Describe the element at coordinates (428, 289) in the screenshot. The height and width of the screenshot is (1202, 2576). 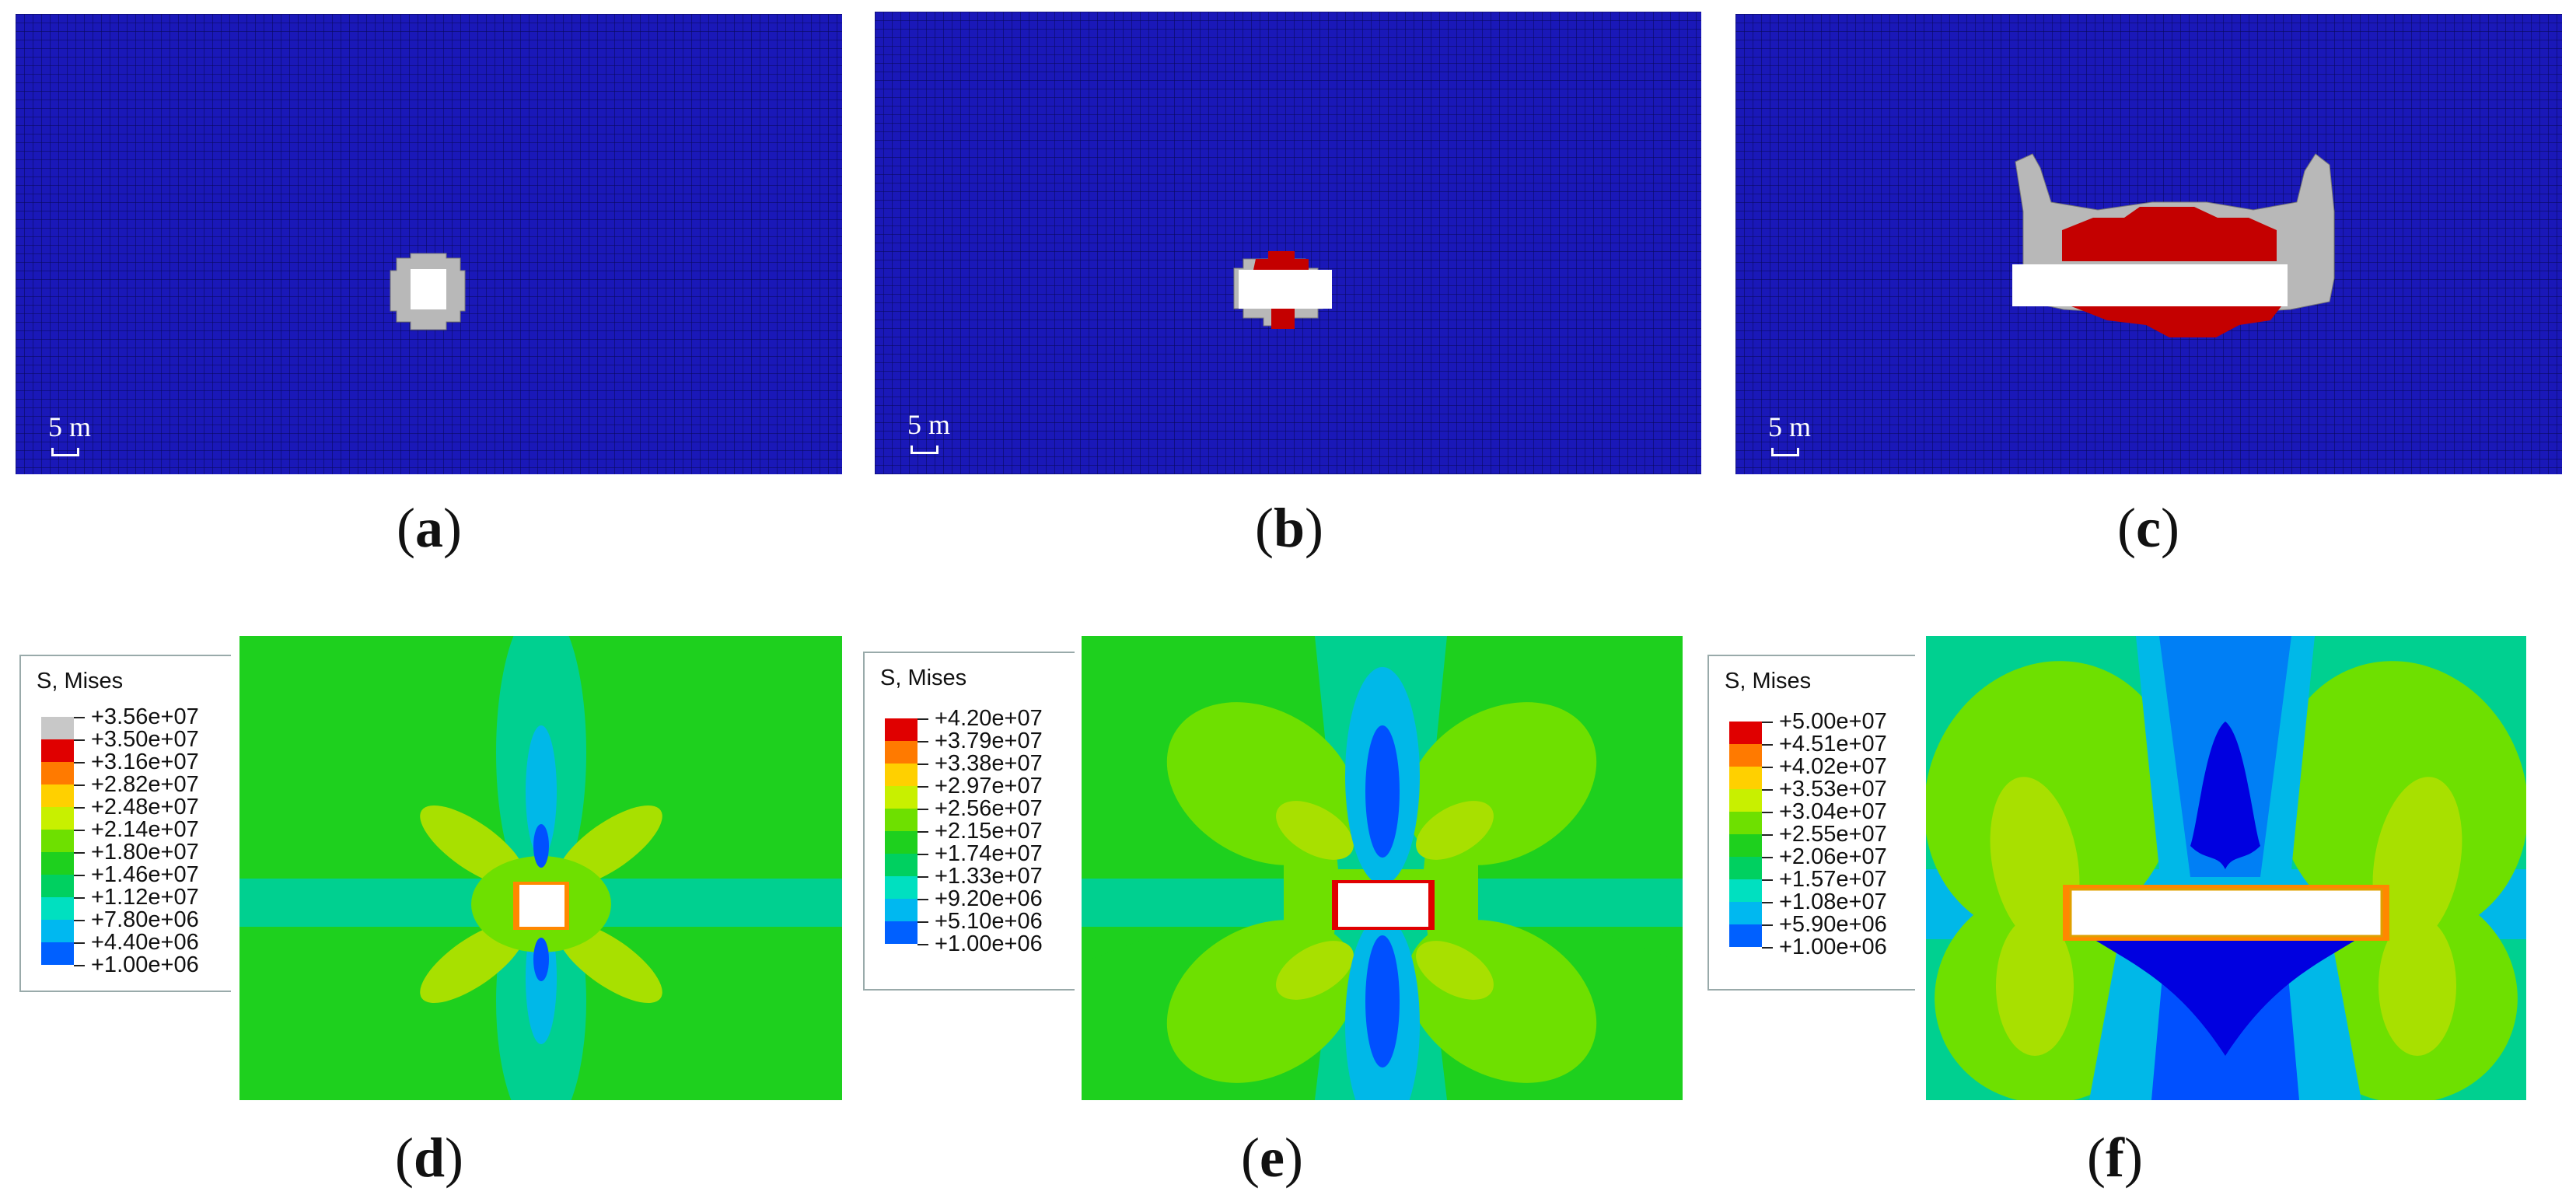
I see `tunnel-opening-a` at that location.